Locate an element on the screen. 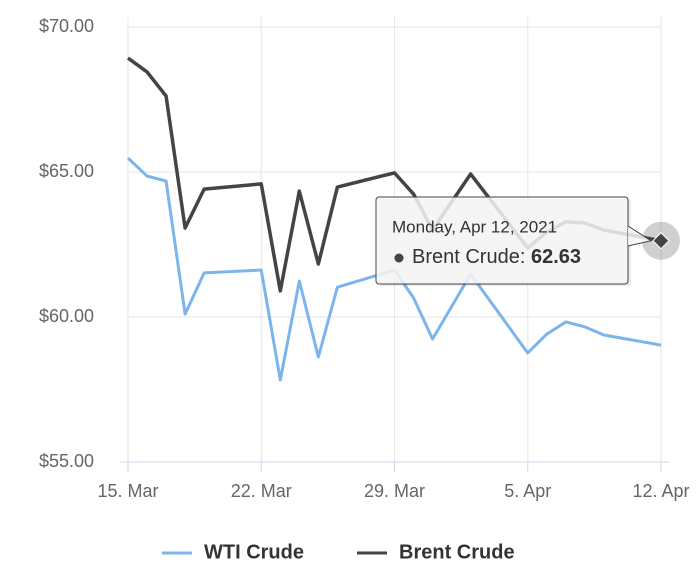  tooltip-date: Monday, Apr 12, 2021 is located at coordinates (474, 226).